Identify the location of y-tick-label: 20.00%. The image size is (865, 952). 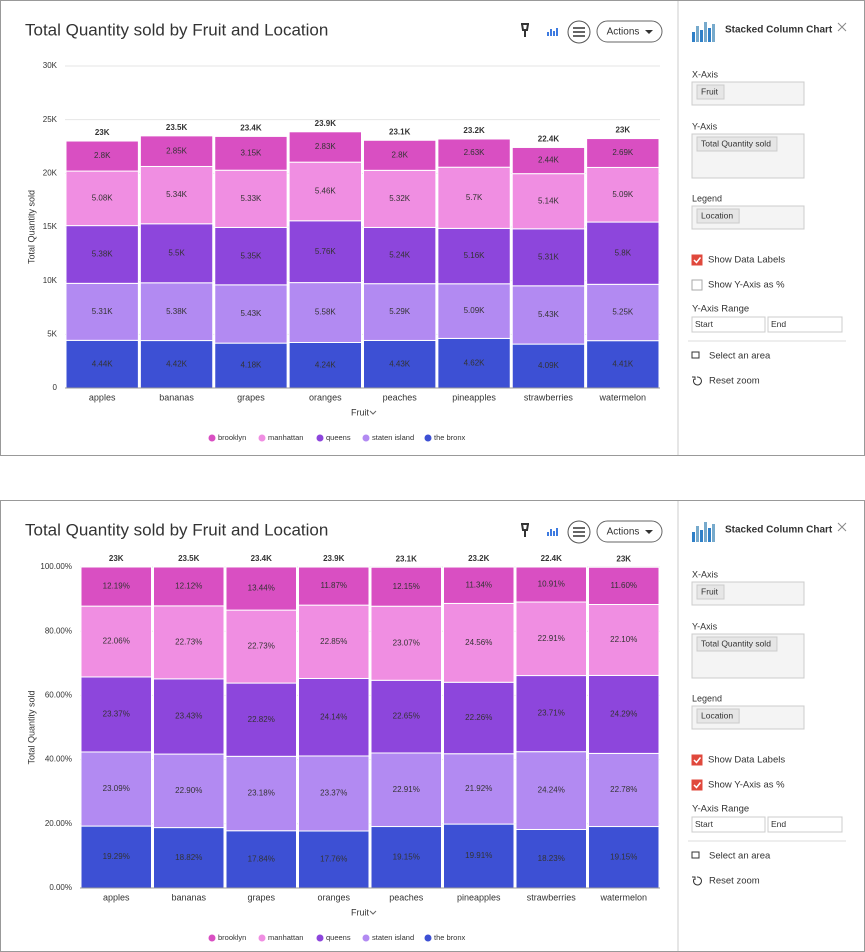
(58, 823).